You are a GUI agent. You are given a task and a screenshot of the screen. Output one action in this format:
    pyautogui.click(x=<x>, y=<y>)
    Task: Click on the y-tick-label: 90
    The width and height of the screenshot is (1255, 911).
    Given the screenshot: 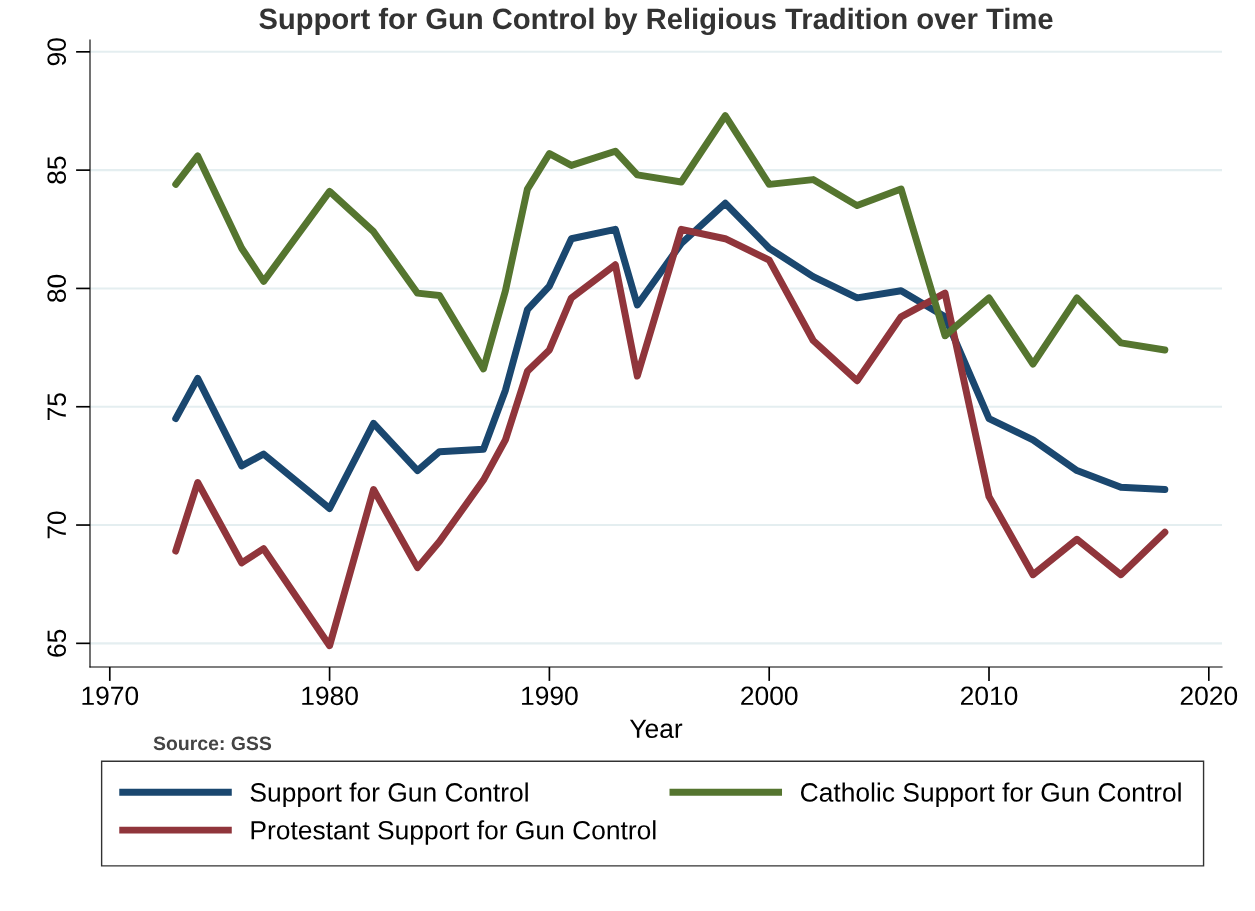 What is the action you would take?
    pyautogui.click(x=57, y=52)
    